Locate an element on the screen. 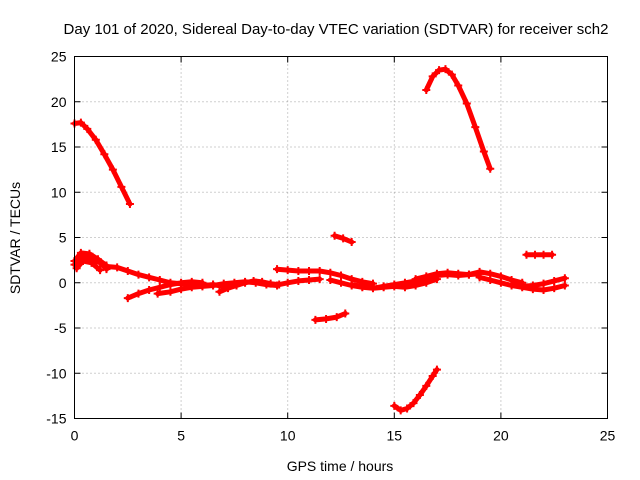 The image size is (640, 480). y-tick-label: 15 is located at coordinates (59, 147).